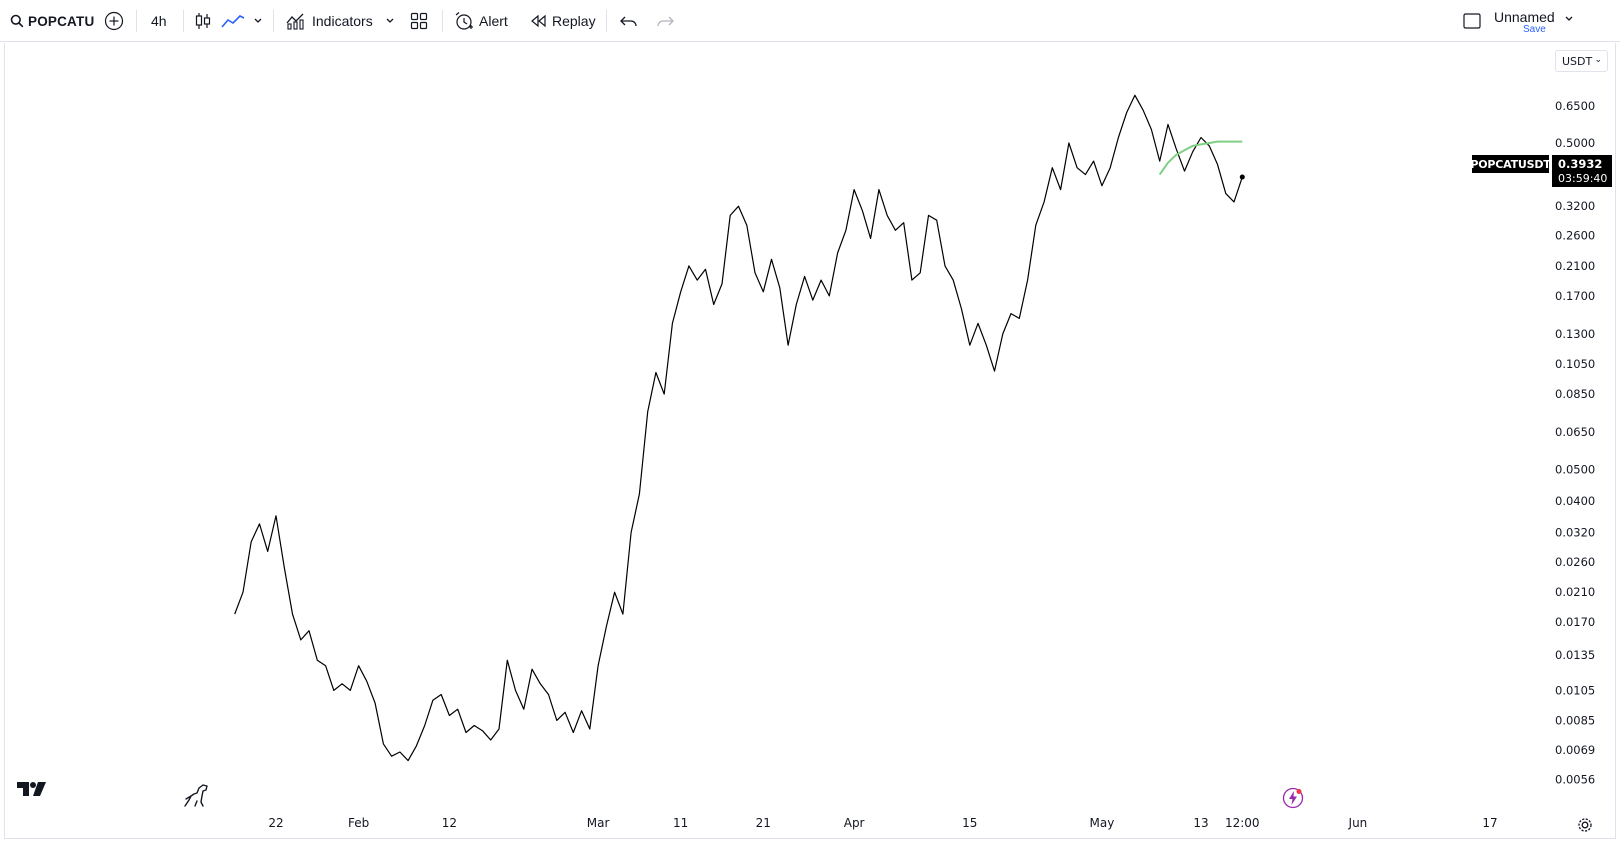 This screenshot has height=843, width=1620. What do you see at coordinates (1200, 823) in the screenshot?
I see `time-axis-label: 13` at bounding box center [1200, 823].